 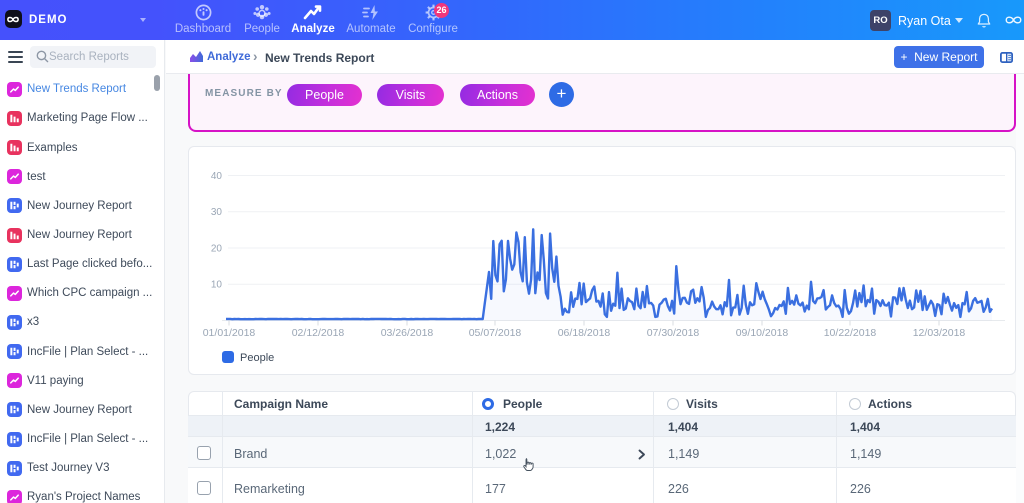 What do you see at coordinates (217, 249) in the screenshot?
I see `svg-text: 20` at bounding box center [217, 249].